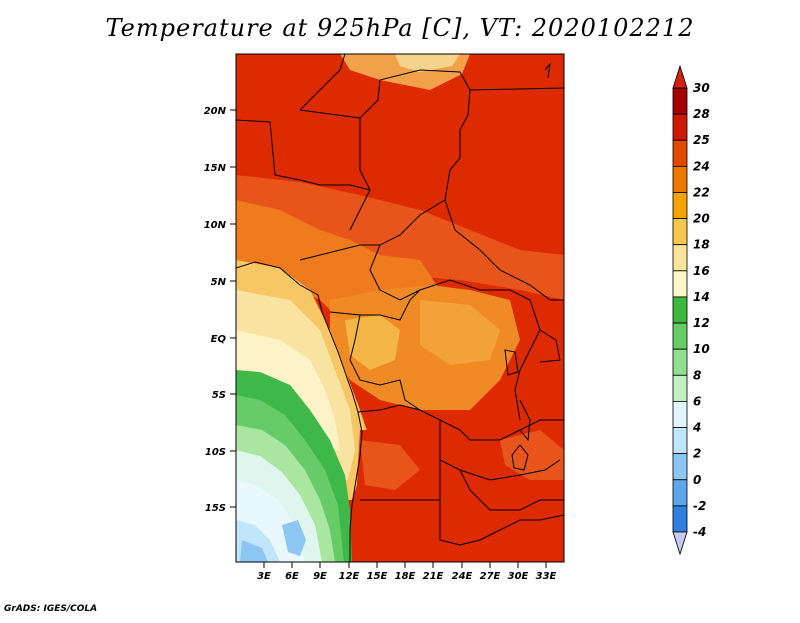 The height and width of the screenshot is (623, 800). I want to click on colorbar-label: 25, so click(701, 140).